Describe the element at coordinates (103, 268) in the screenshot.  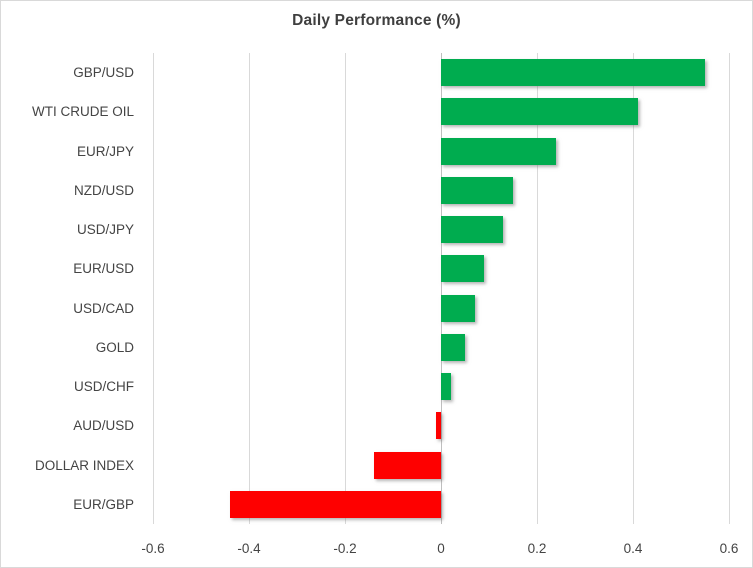
I see `category-label: EUR/USD` at that location.